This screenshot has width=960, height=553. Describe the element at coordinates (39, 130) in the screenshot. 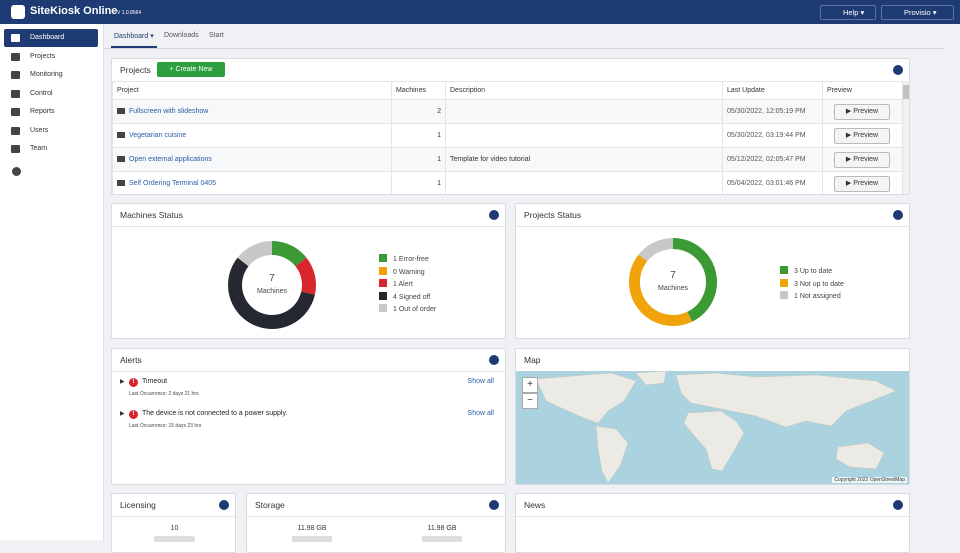

I see `nav-label: Users` at that location.